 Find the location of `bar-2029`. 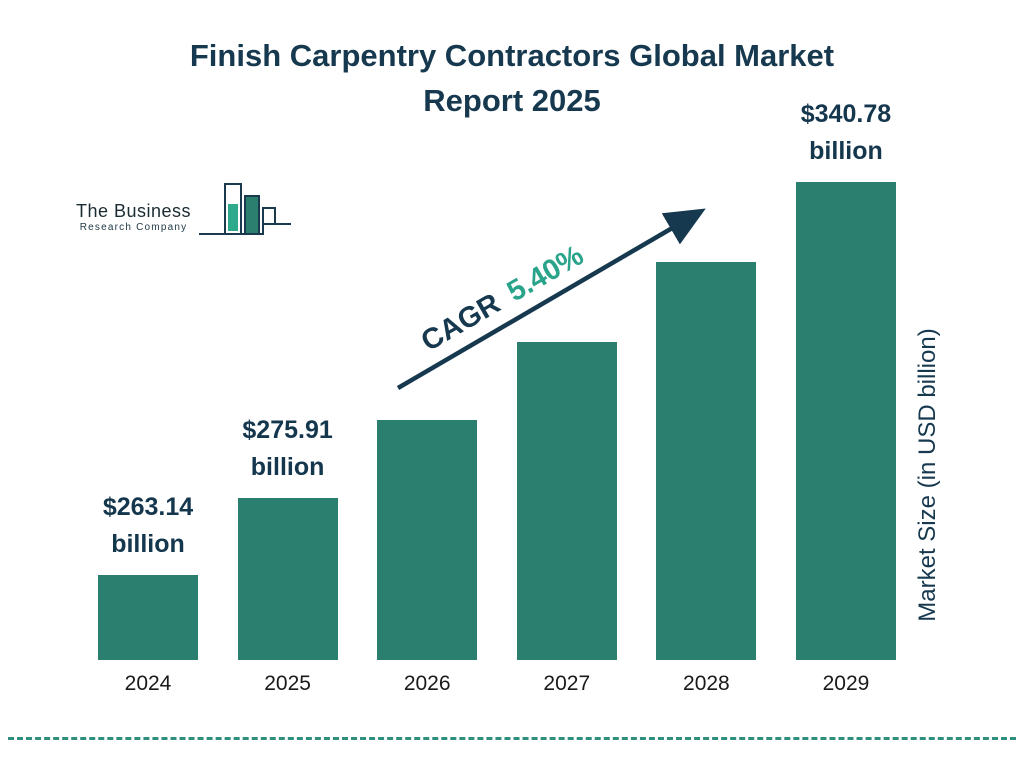

bar-2029 is located at coordinates (845, 421).